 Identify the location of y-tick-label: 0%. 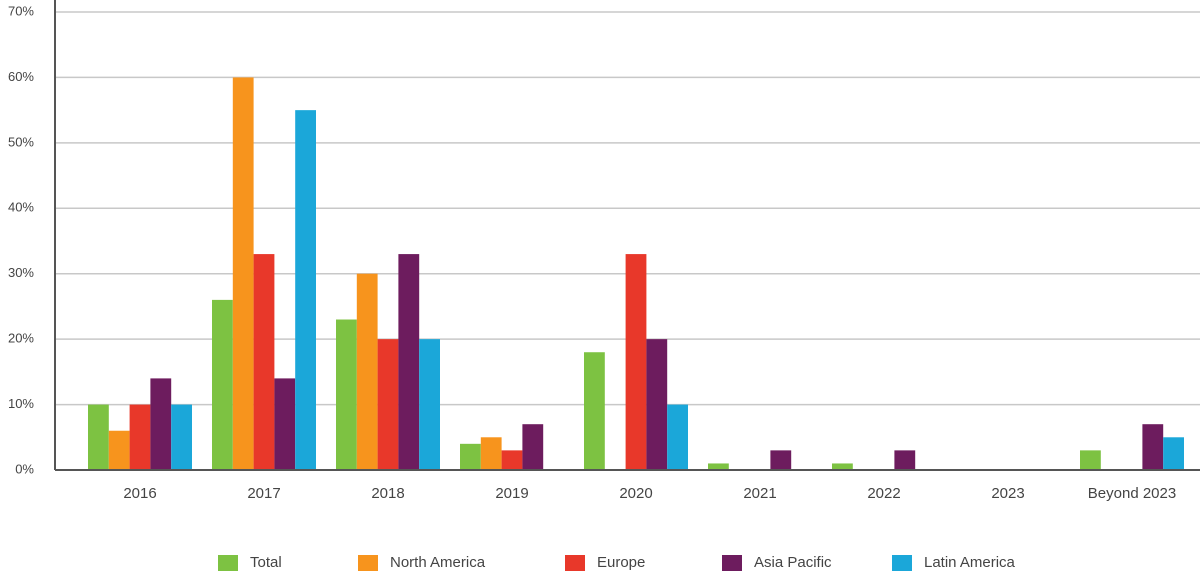
(24, 468).